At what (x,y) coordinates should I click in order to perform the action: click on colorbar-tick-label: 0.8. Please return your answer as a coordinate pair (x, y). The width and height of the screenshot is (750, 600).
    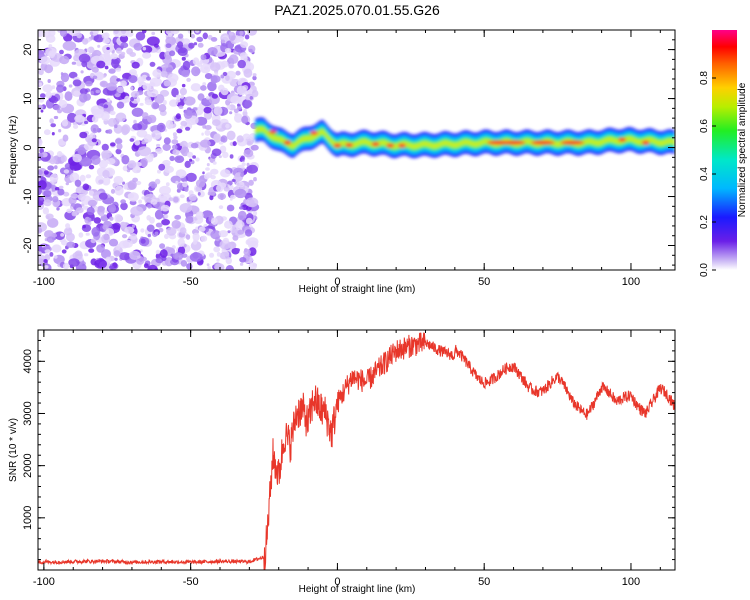
    Looking at the image, I should click on (704, 78).